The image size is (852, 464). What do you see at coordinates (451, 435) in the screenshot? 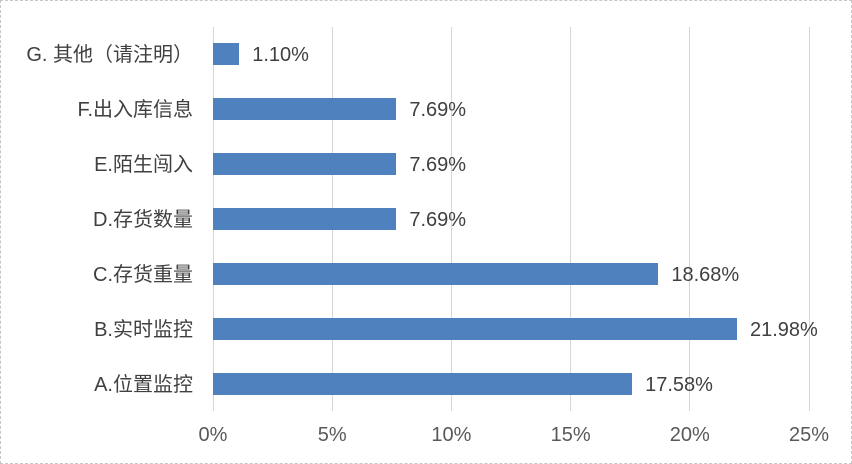
I see `x-tick-label: 10%` at bounding box center [451, 435].